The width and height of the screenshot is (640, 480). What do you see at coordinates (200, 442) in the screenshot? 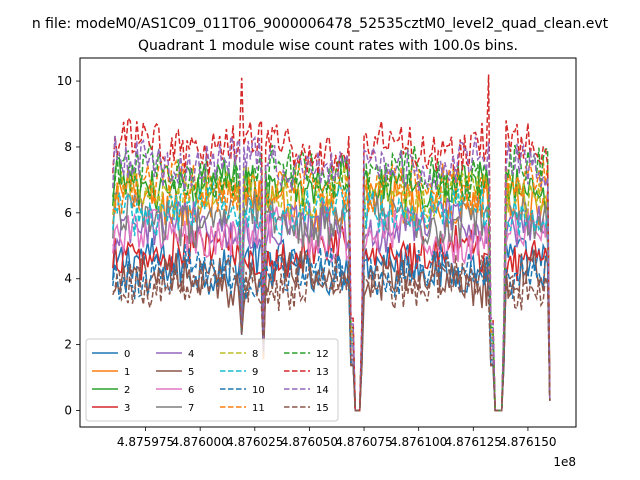
I see `x-tick-label: 4.876000` at bounding box center [200, 442].